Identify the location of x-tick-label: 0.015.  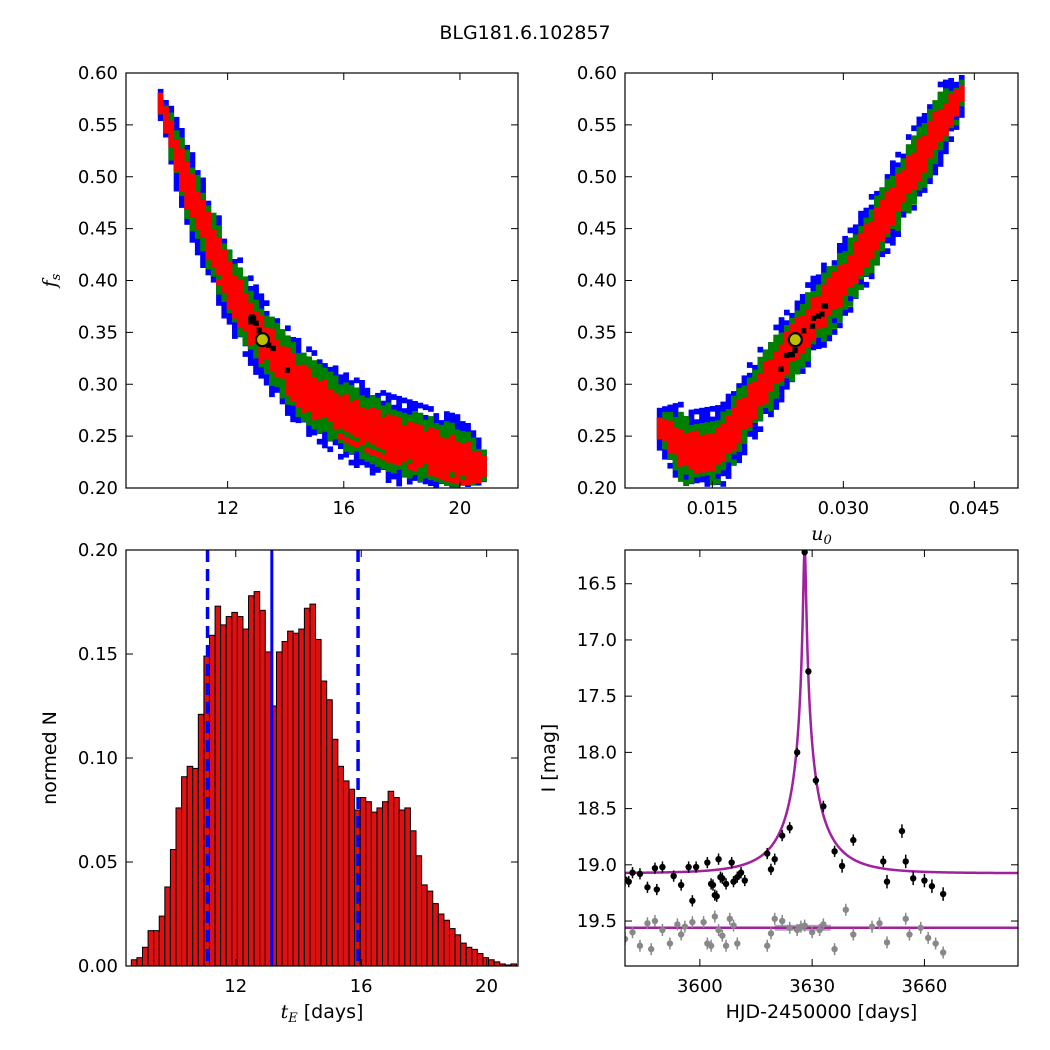
(713, 508).